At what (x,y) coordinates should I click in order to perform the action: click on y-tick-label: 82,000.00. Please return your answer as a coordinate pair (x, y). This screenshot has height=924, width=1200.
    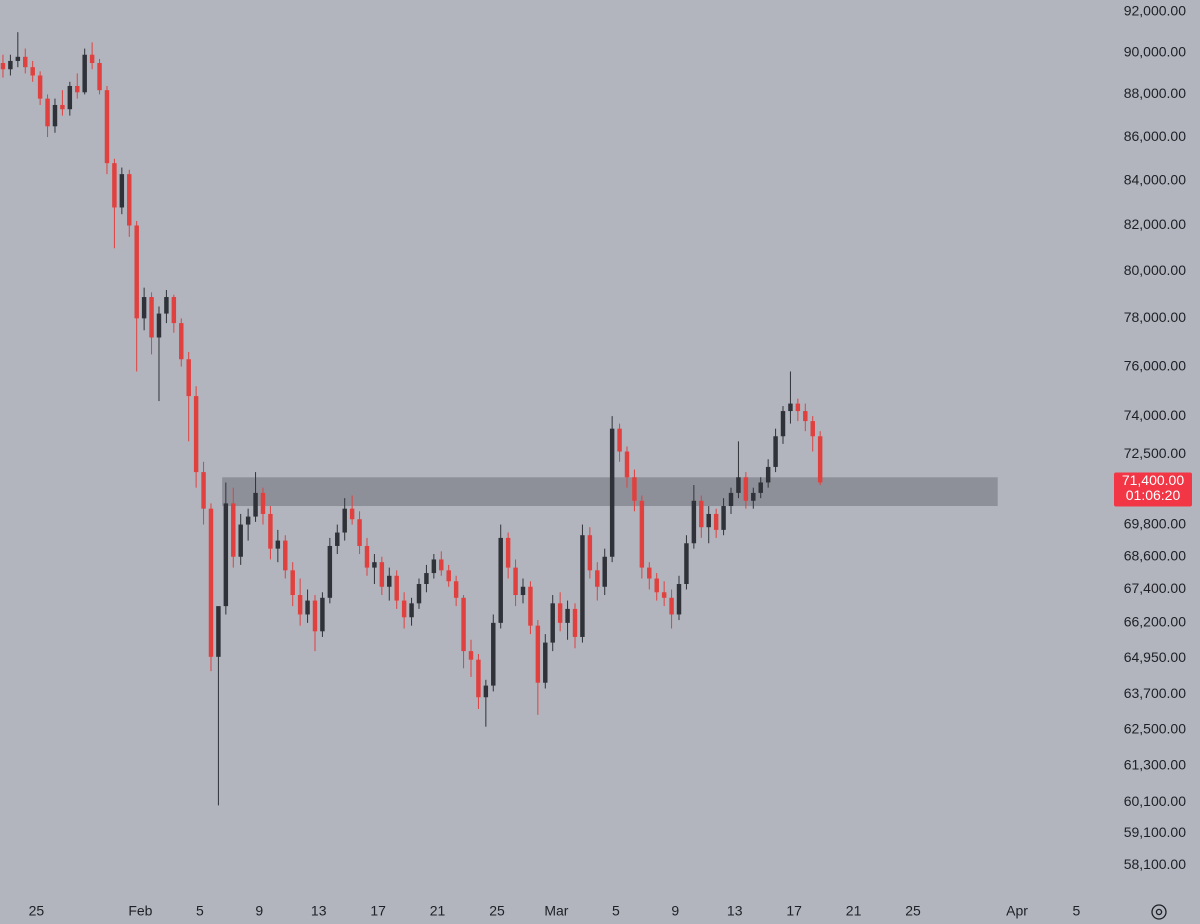
    Looking at the image, I should click on (1155, 224).